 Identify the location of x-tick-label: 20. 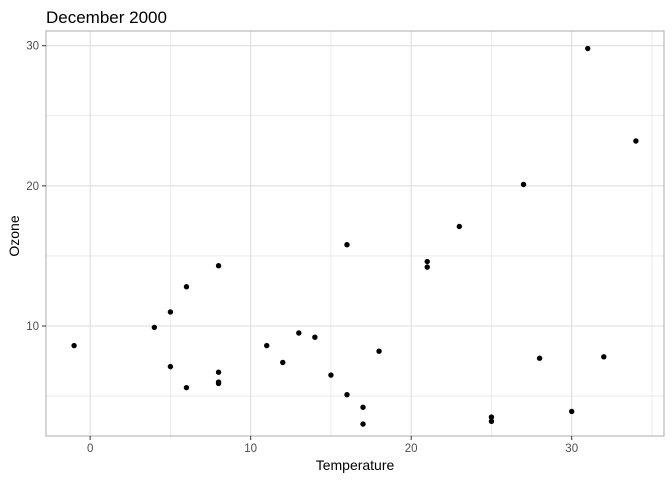
(411, 449).